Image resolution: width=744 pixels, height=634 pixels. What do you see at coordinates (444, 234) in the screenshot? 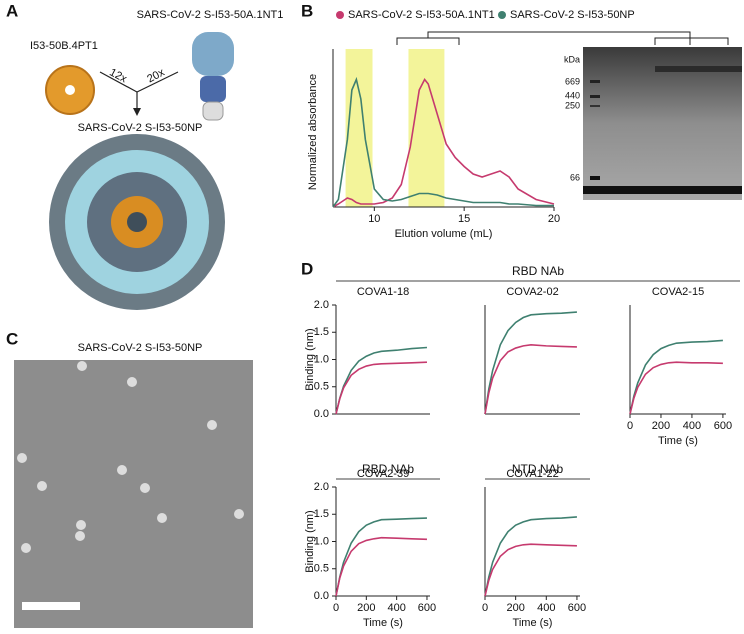
I see `x-axis-label: Elution volume (mL)` at bounding box center [444, 234].